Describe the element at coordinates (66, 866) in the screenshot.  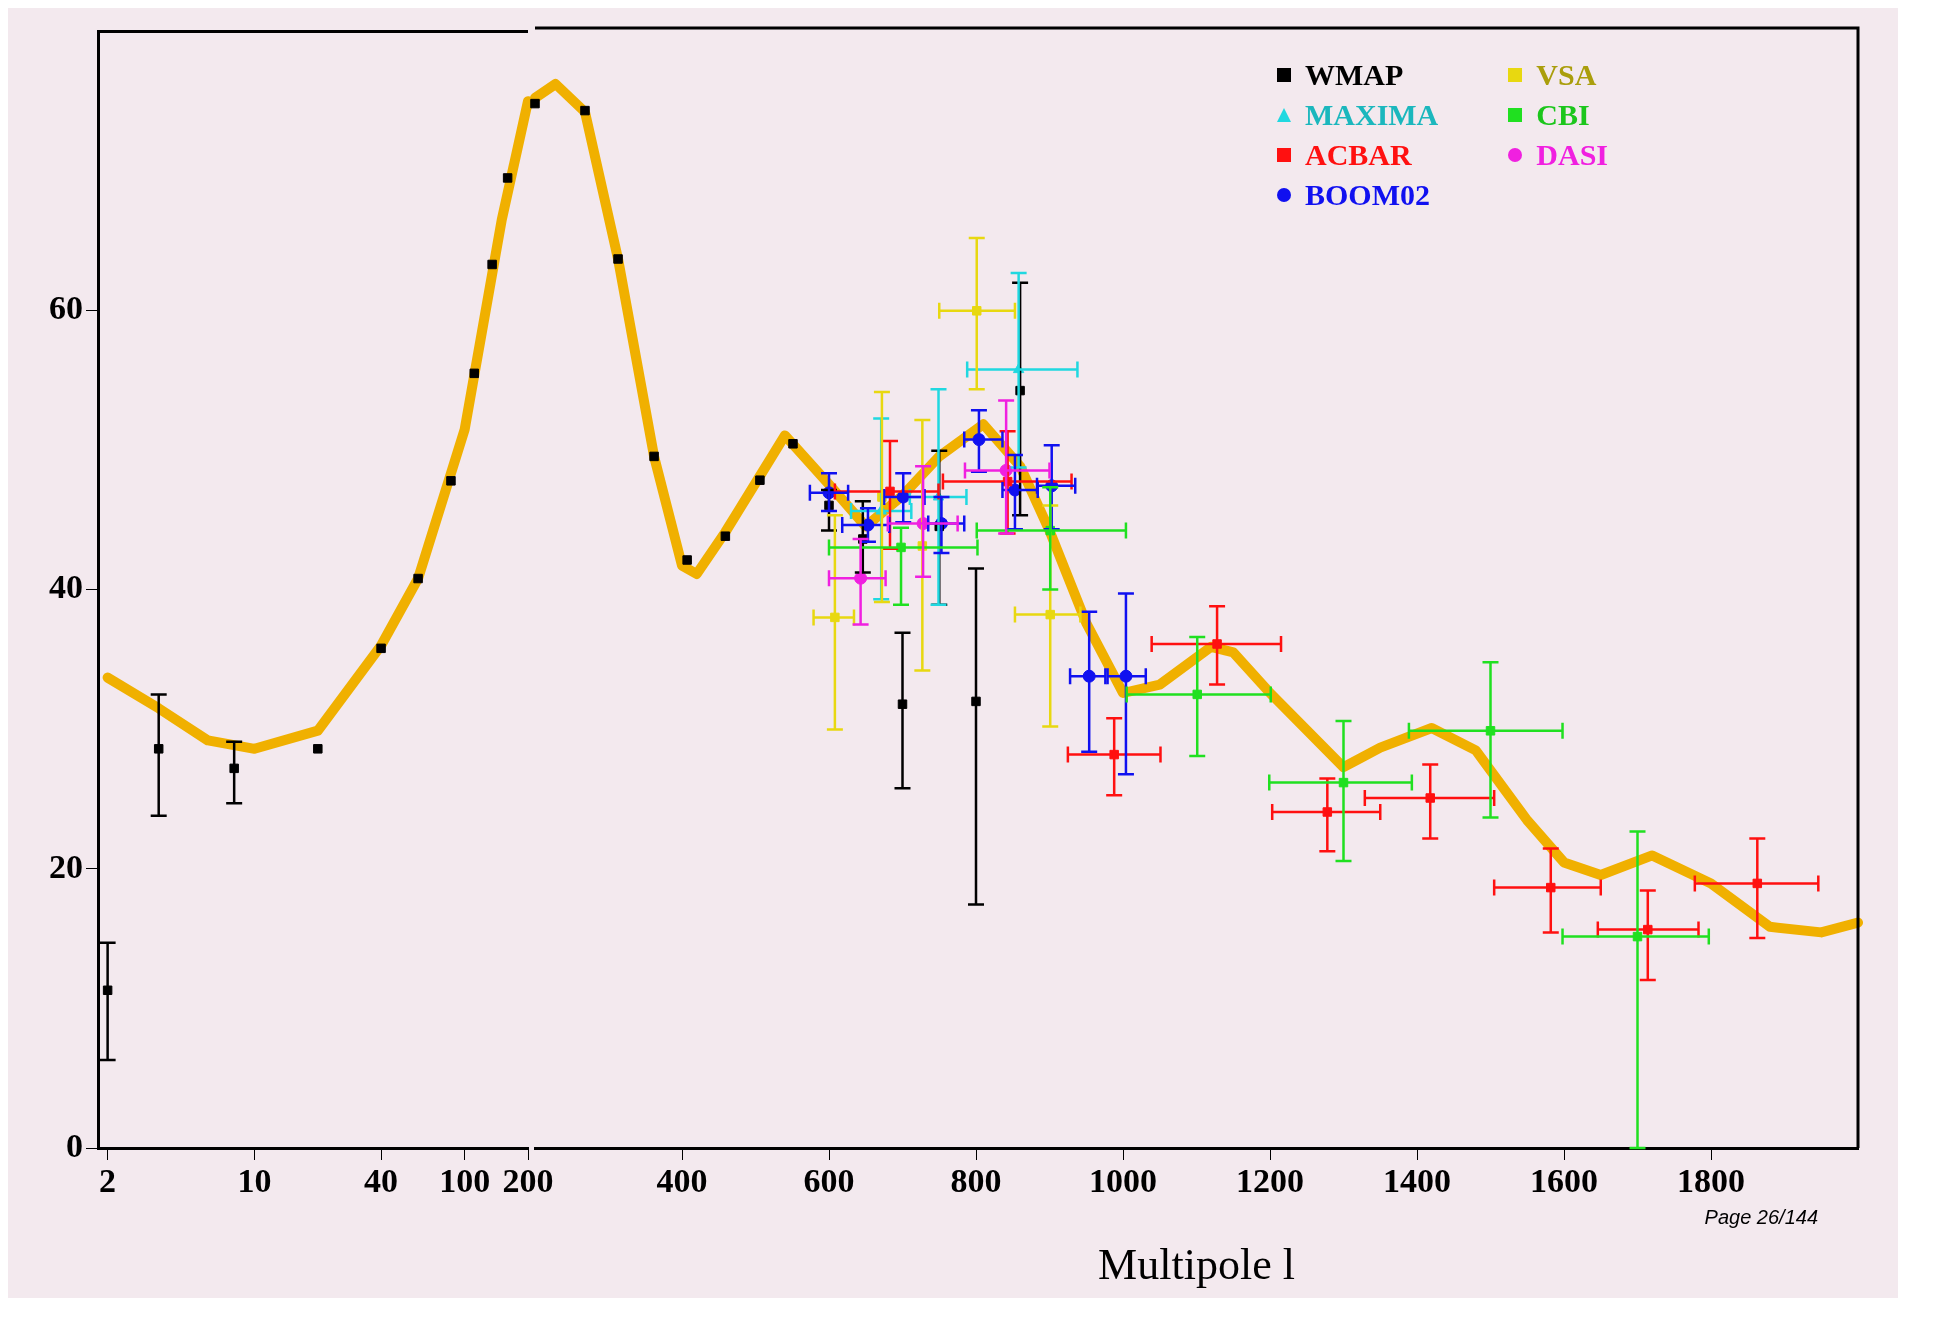
I see `y-tick-label: 20` at that location.